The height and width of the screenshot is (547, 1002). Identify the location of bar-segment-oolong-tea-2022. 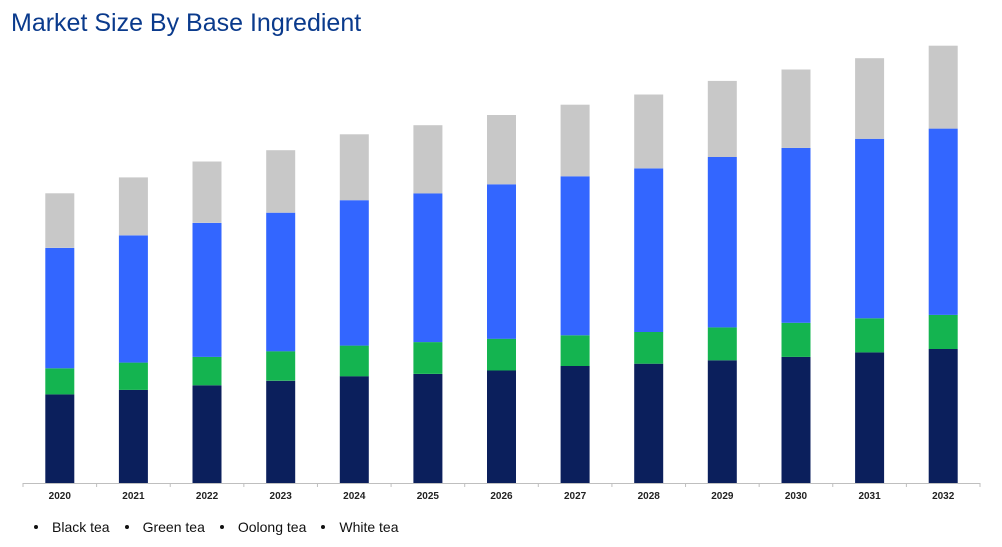
(207, 289).